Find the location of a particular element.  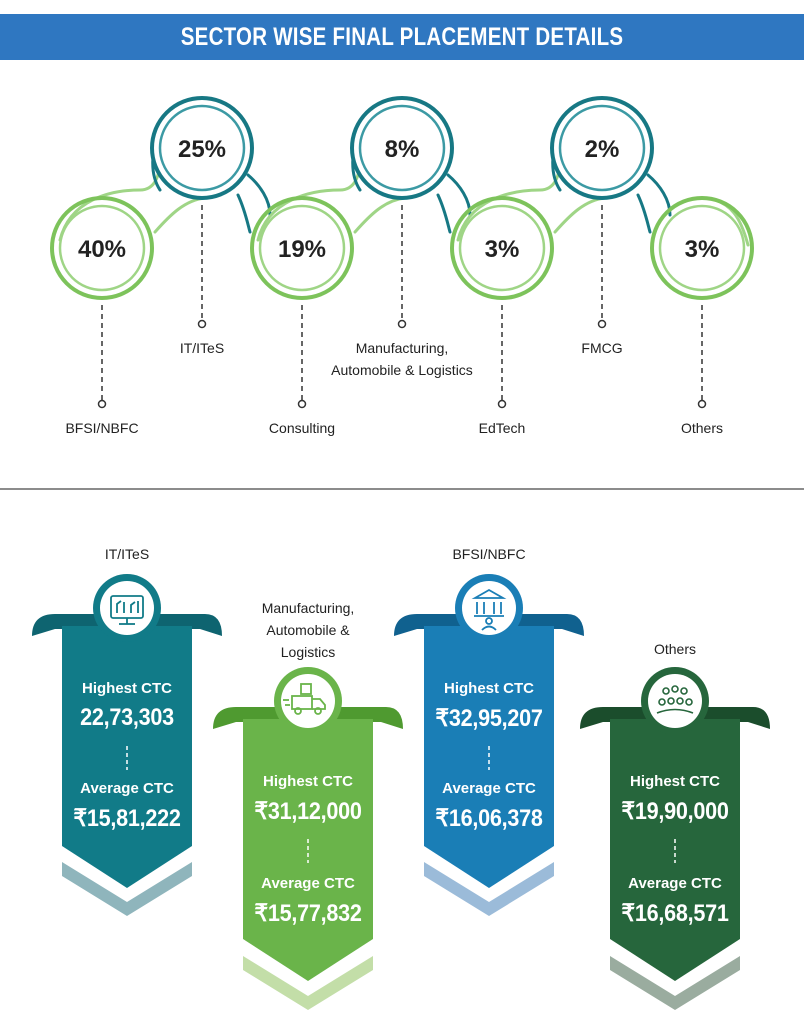

percent-others: 3% is located at coordinates (702, 249).